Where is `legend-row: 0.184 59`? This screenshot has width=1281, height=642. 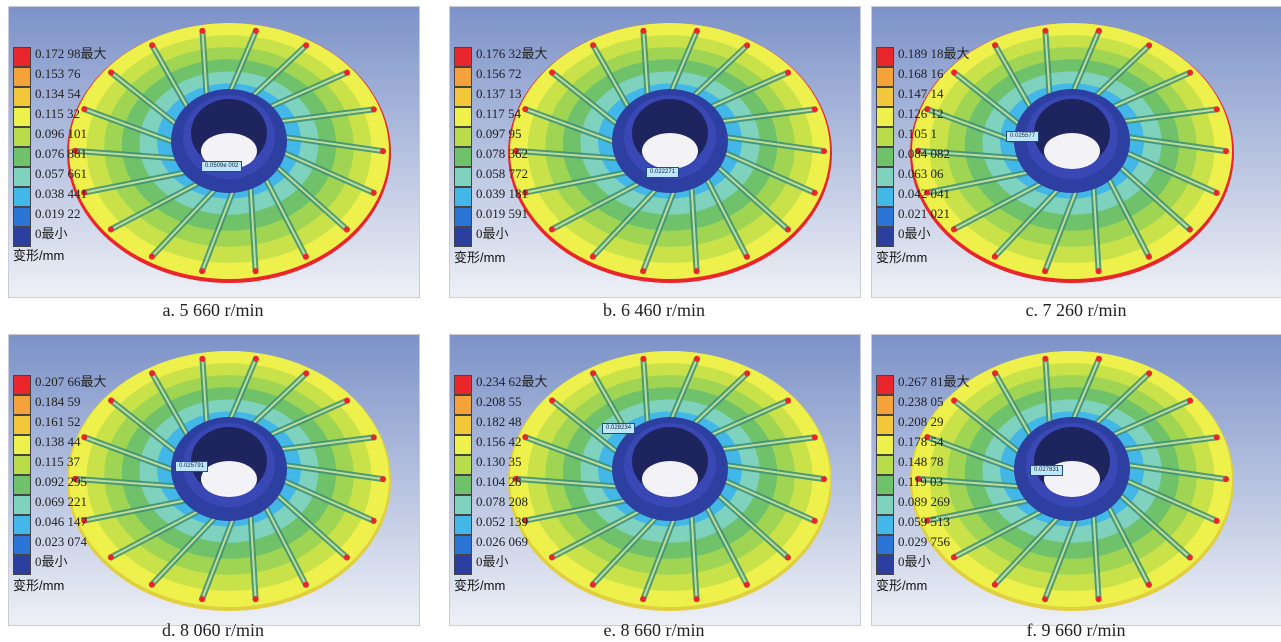
legend-row: 0.184 59 is located at coordinates (98, 405).